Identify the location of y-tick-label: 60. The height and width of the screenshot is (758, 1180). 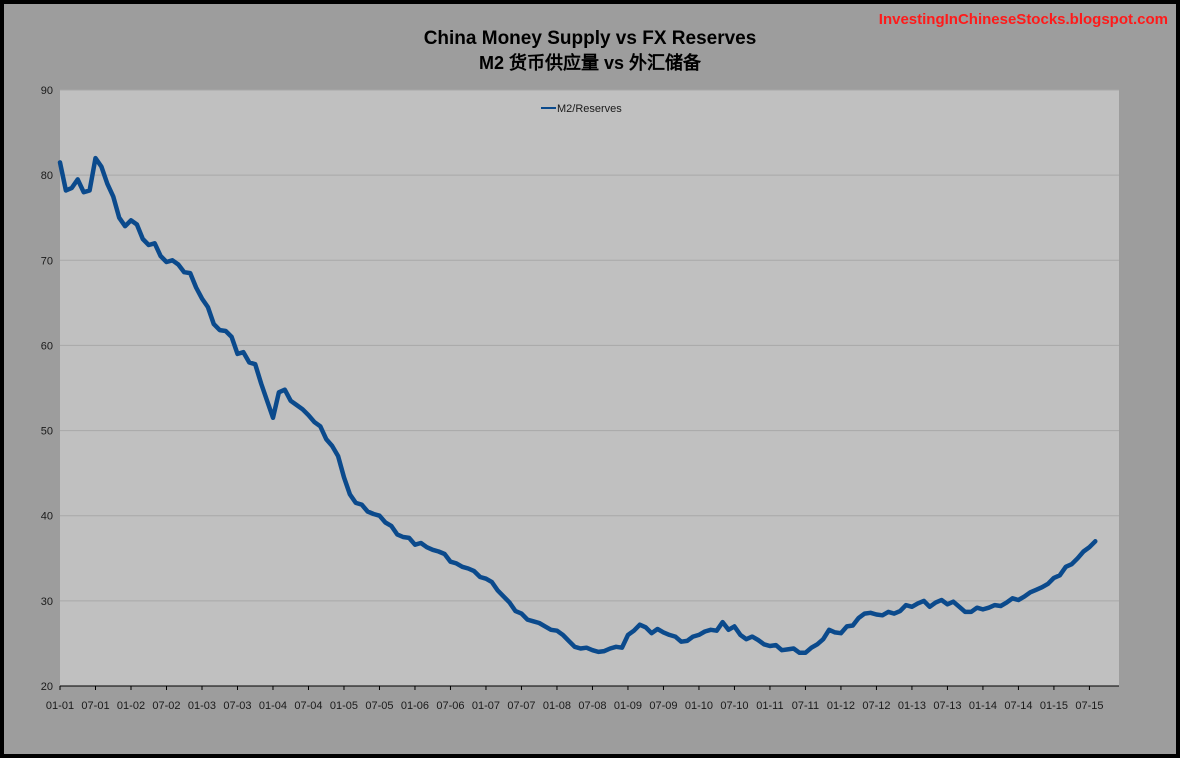
(47, 346).